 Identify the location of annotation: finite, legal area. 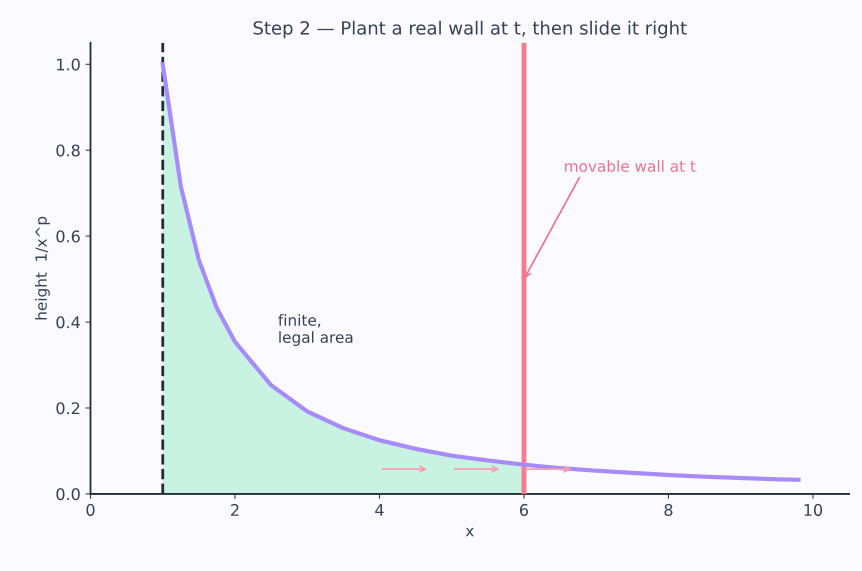
(315, 330).